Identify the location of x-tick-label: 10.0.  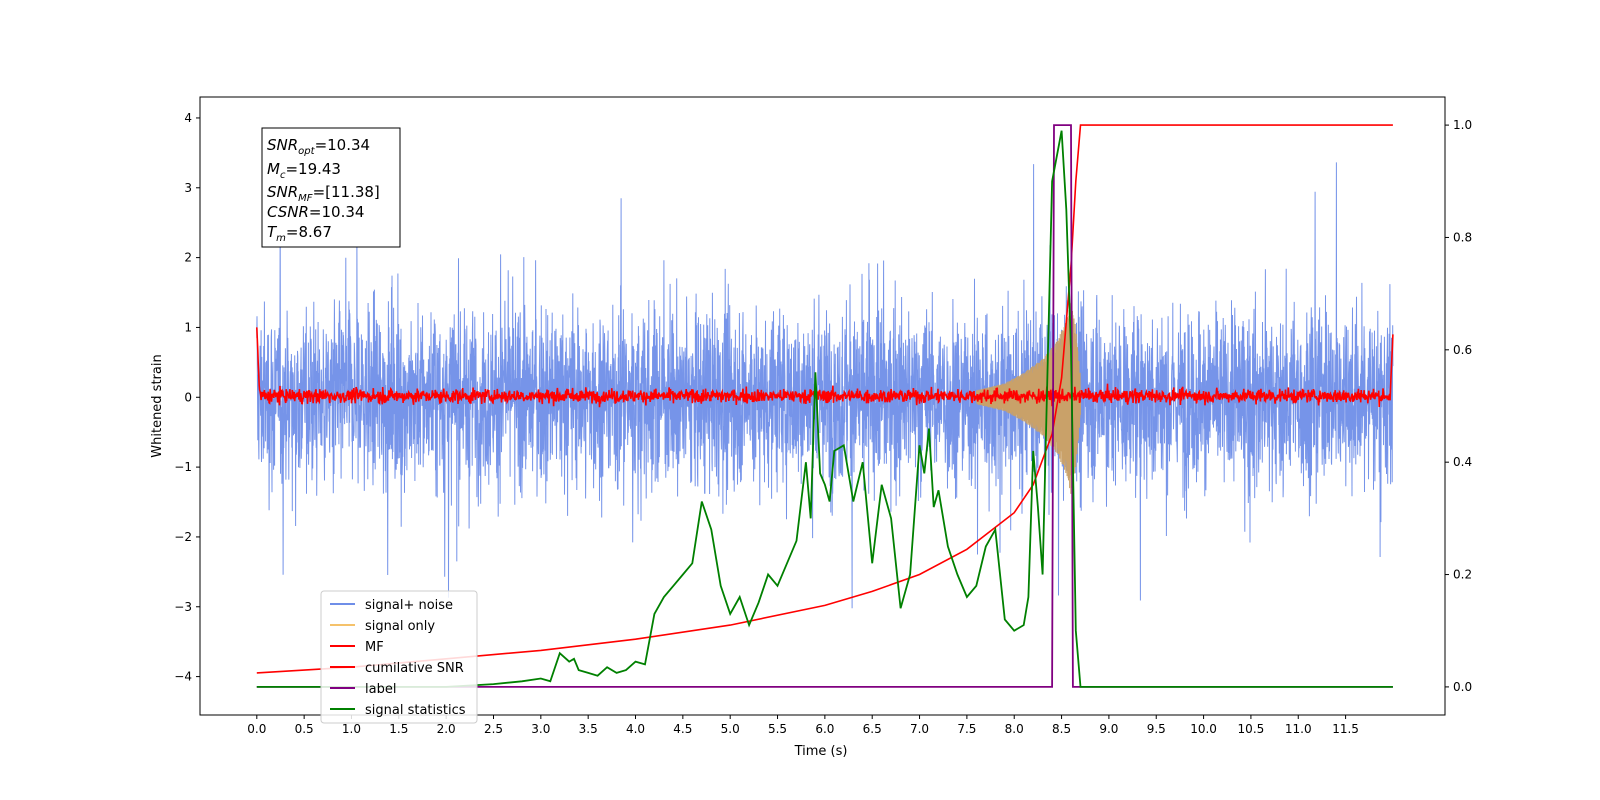
(1203, 729).